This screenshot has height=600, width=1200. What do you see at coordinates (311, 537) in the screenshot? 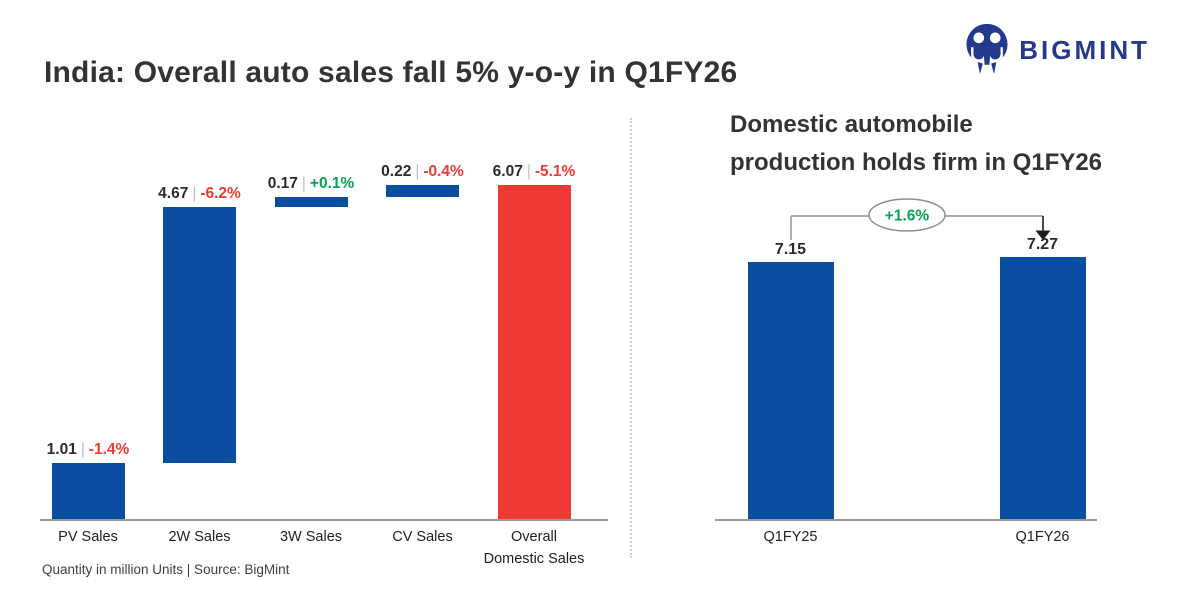
I see `tick-label-3w-sales: 3W Sales` at bounding box center [311, 537].